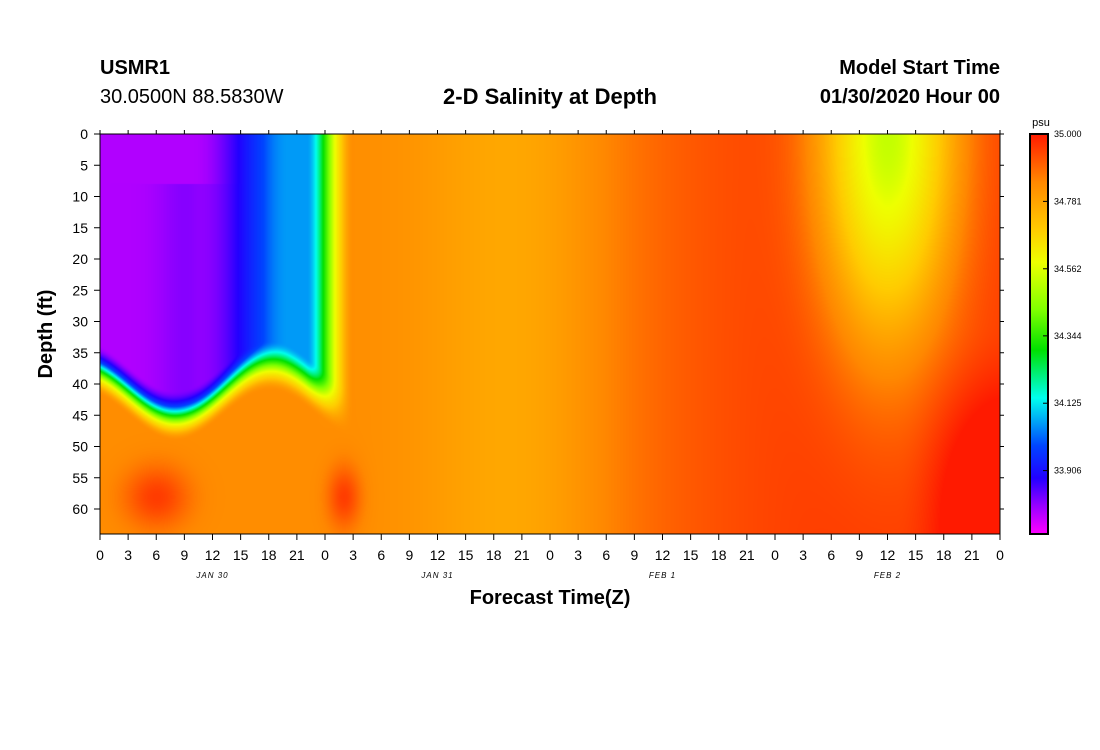  Describe the element at coordinates (80, 322) in the screenshot. I see `y-tick-label: 30` at that location.